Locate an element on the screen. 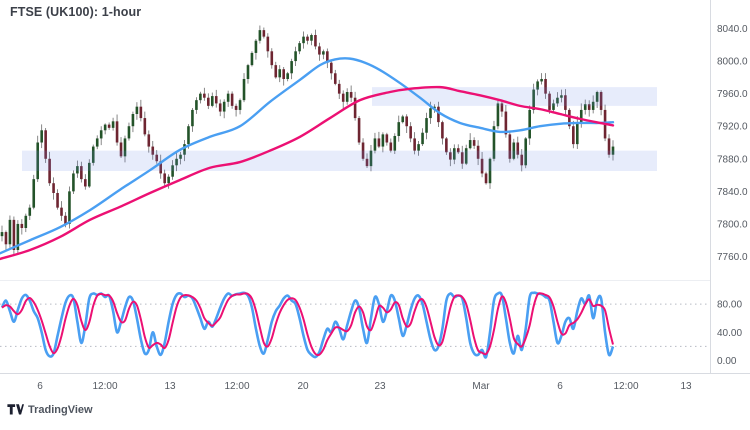  stoch-tick-label: 0.00 is located at coordinates (727, 361).